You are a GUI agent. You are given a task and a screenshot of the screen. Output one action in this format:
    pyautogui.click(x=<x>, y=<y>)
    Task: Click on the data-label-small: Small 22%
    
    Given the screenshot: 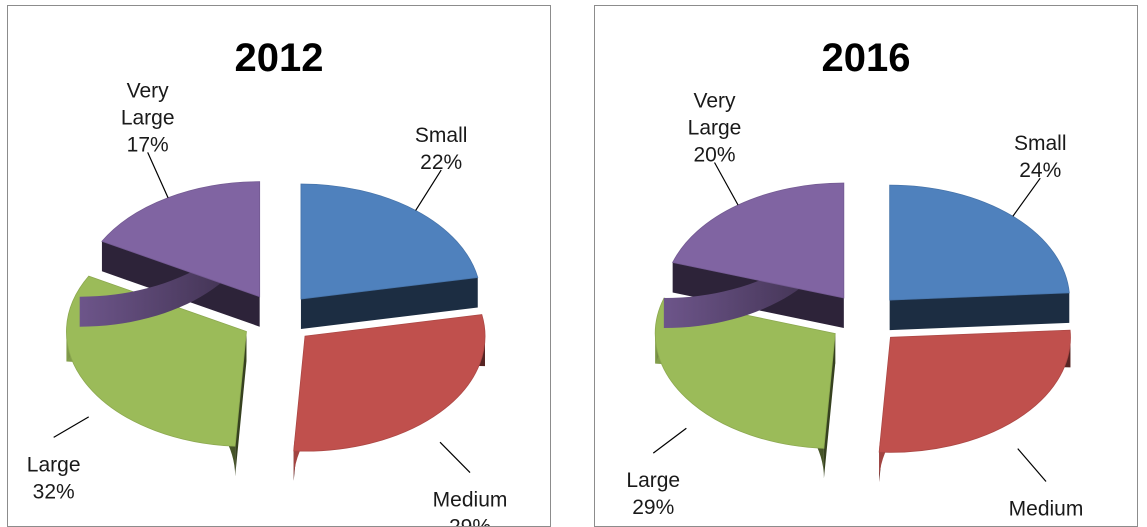 What is the action you would take?
    pyautogui.click(x=441, y=167)
    